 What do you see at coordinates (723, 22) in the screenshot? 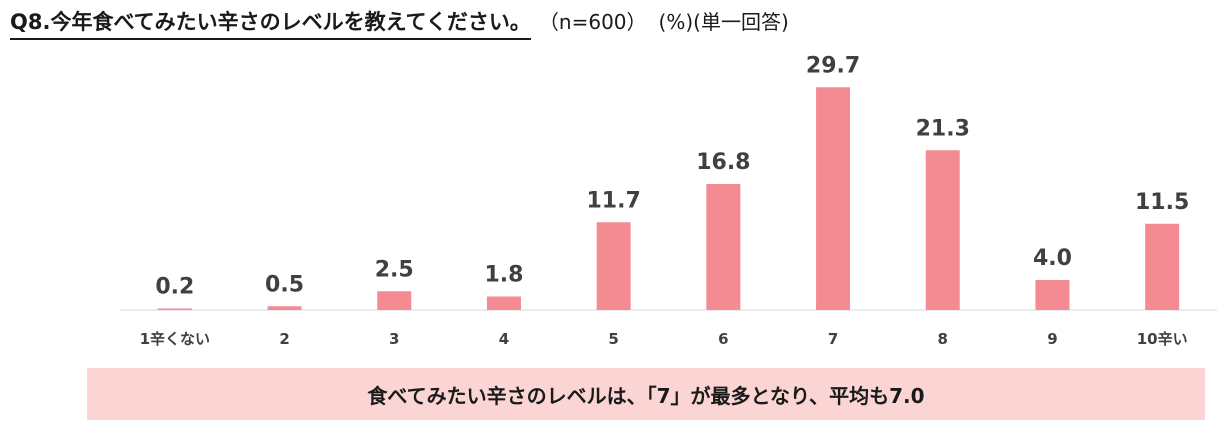
I see `unit-note: (%)(単一回答)` at bounding box center [723, 22].